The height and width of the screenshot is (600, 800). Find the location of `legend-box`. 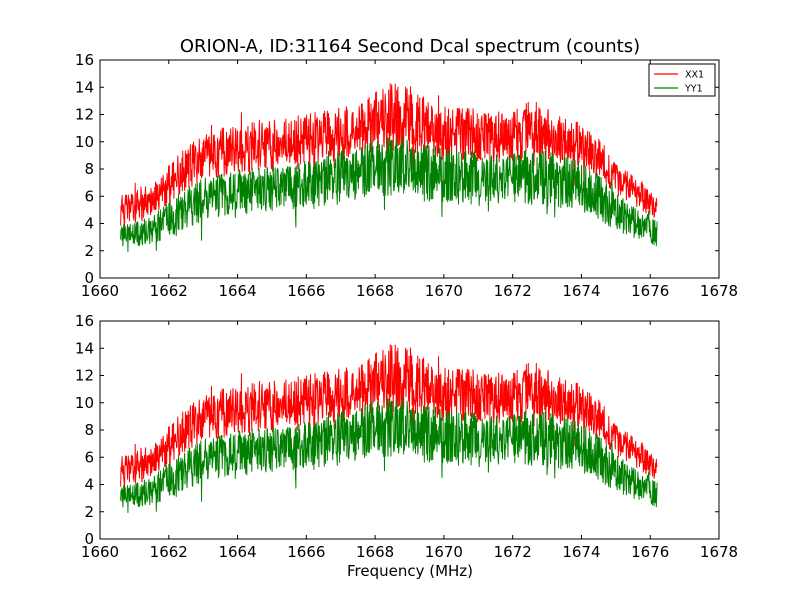

legend-box is located at coordinates (682, 80).